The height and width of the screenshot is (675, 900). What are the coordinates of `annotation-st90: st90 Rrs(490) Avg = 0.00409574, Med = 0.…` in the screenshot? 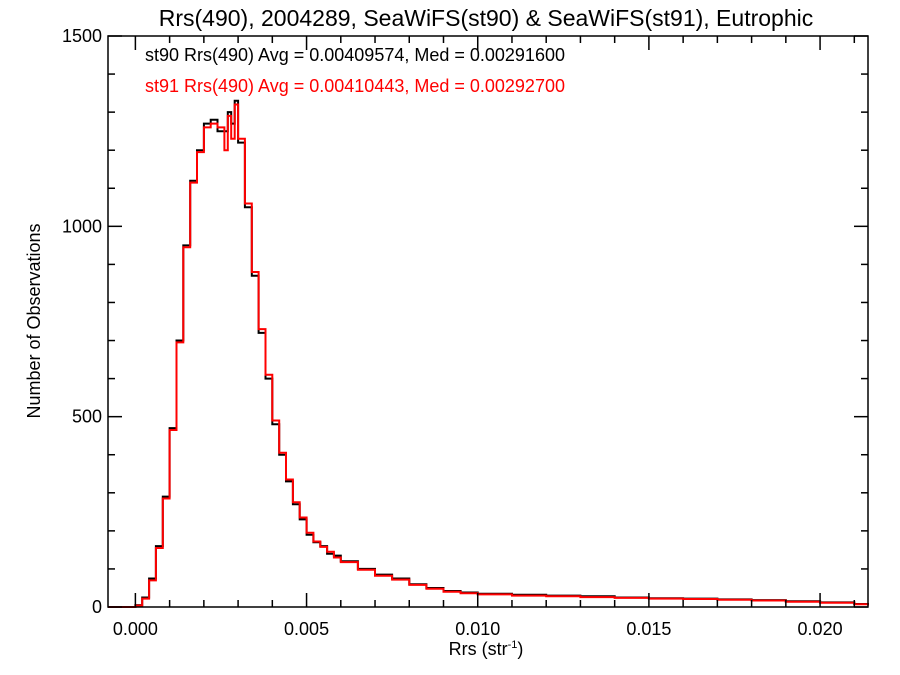 It's located at (355, 55).